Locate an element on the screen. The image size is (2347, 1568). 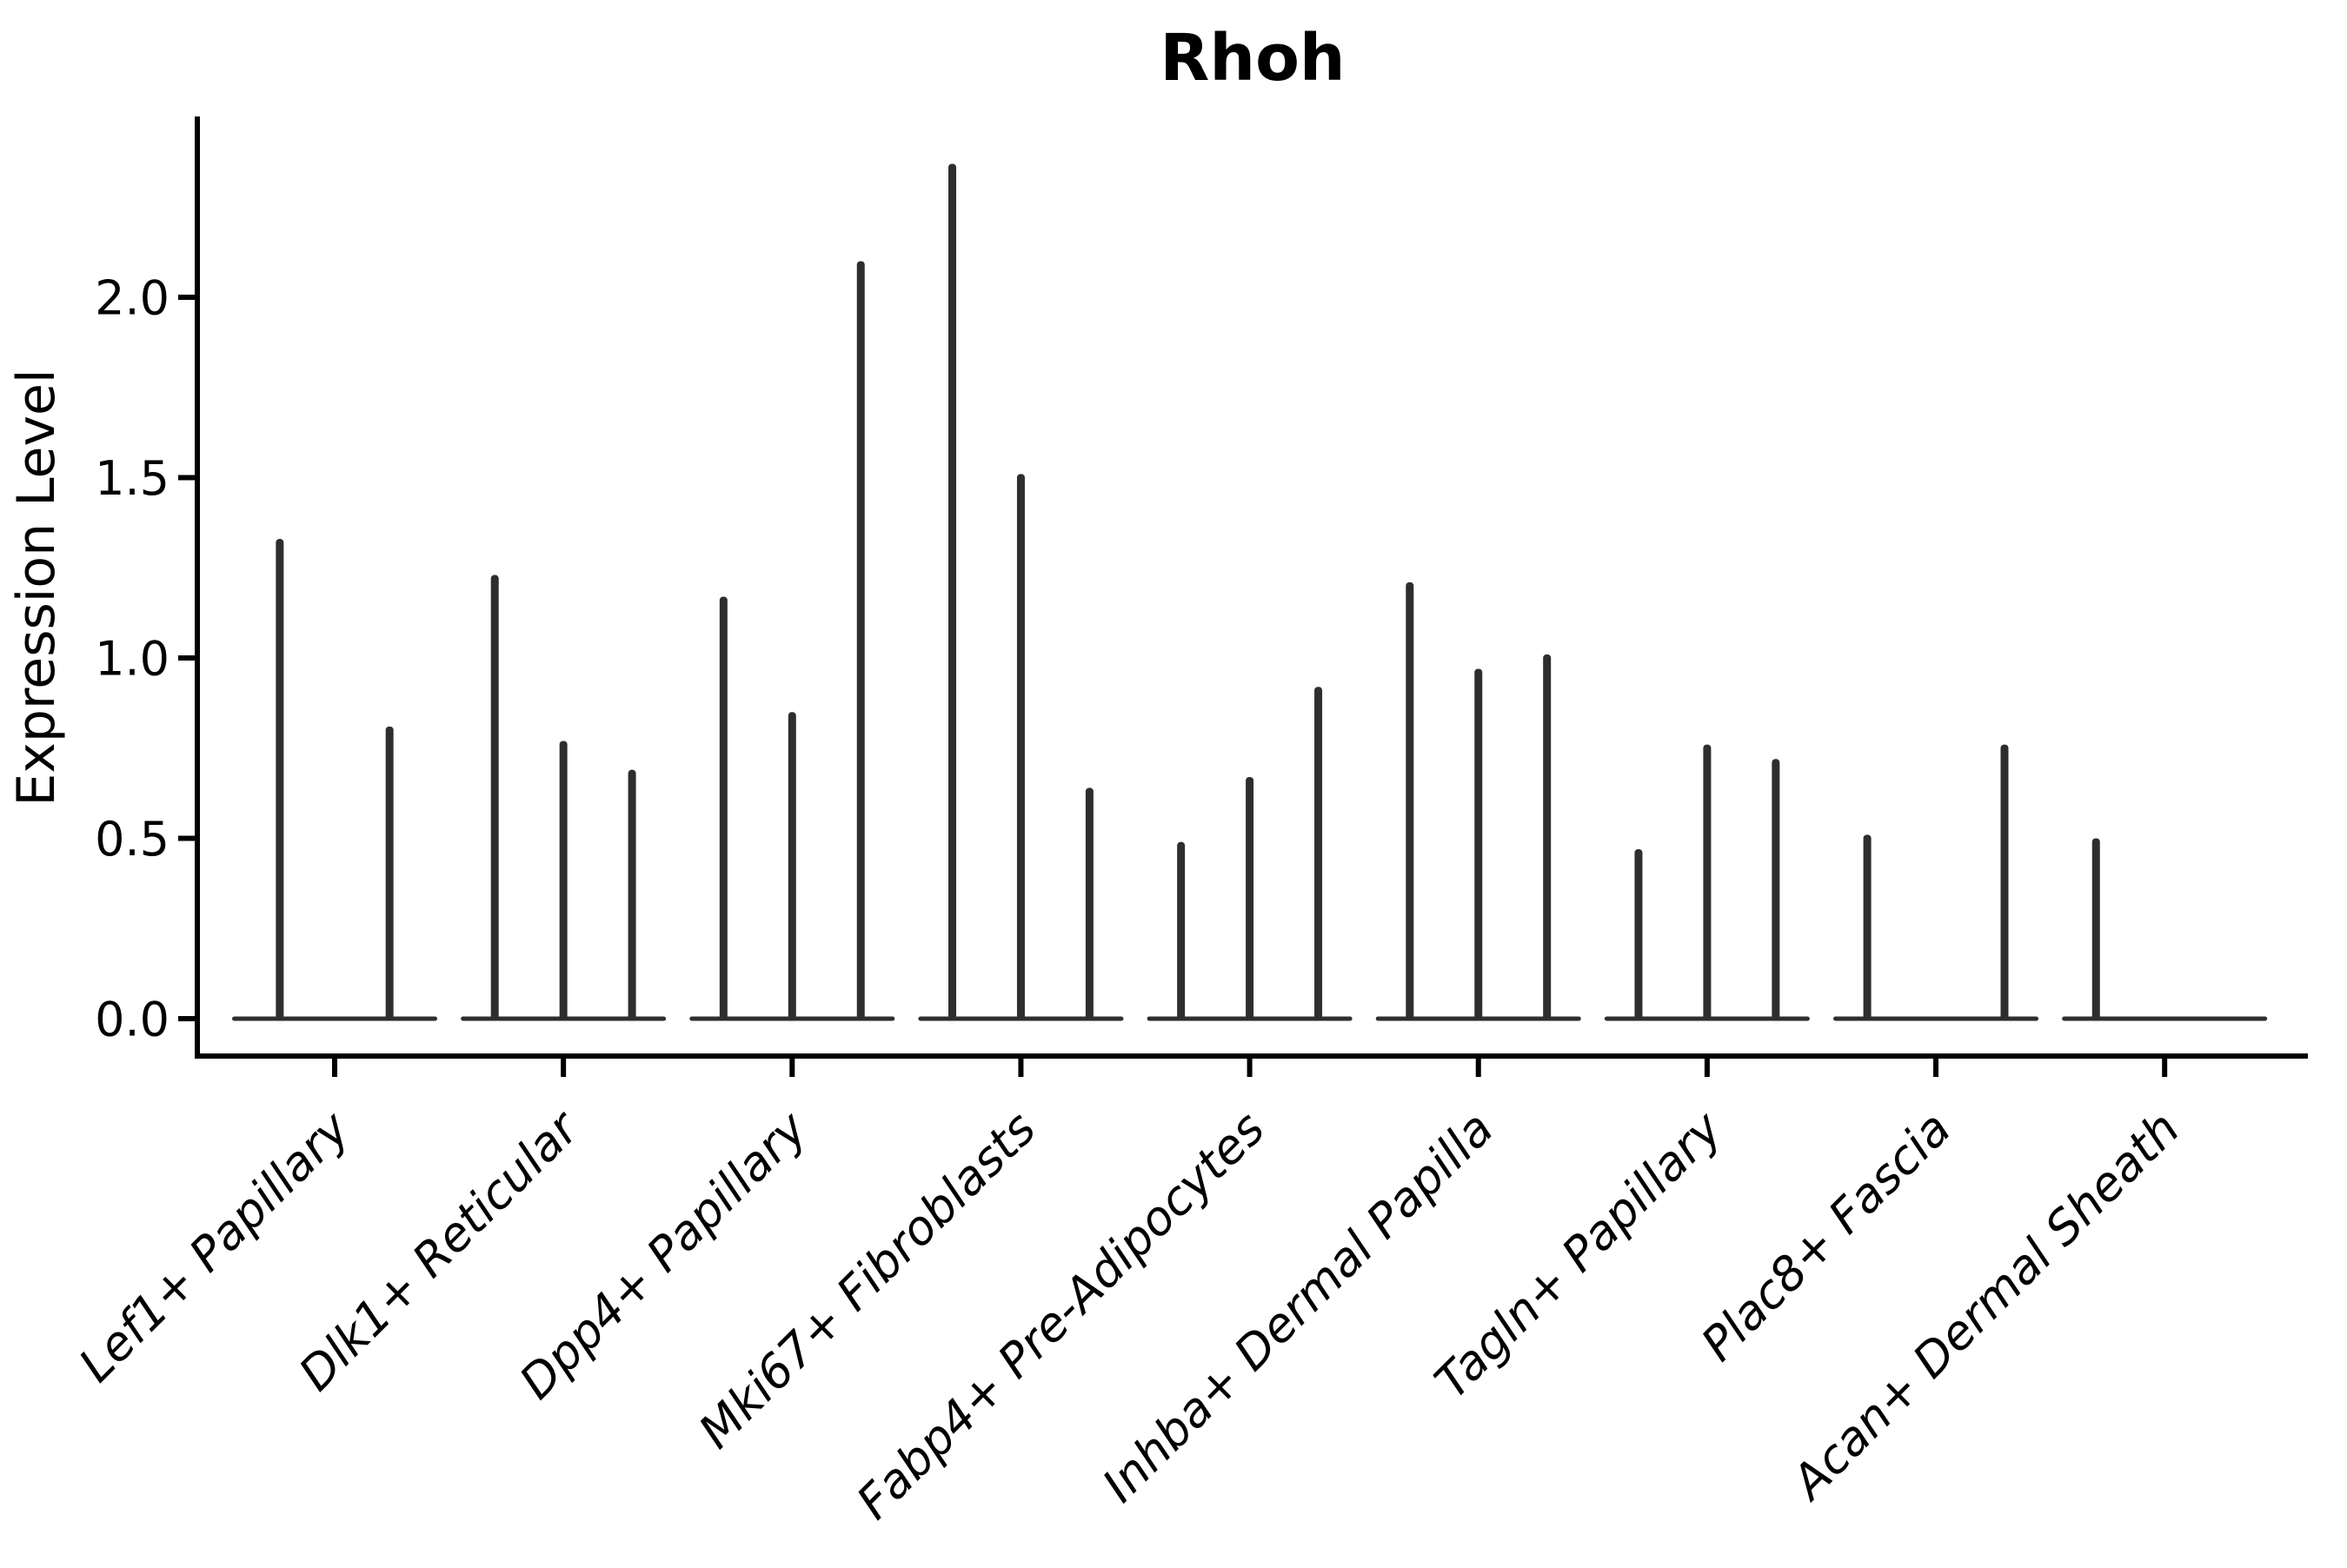
chart-title: Rhoh is located at coordinates (1252, 58).